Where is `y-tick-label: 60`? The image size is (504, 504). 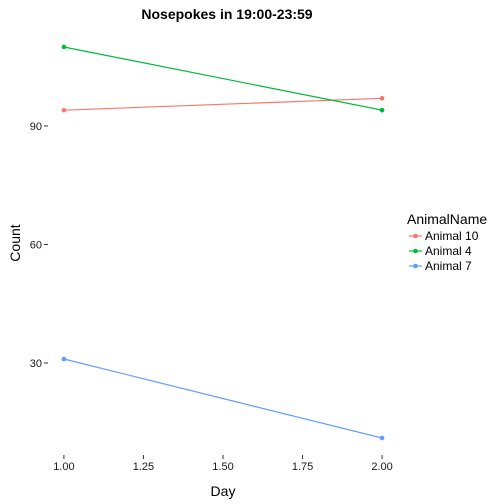
y-tick-label: 60 is located at coordinates (36, 245).